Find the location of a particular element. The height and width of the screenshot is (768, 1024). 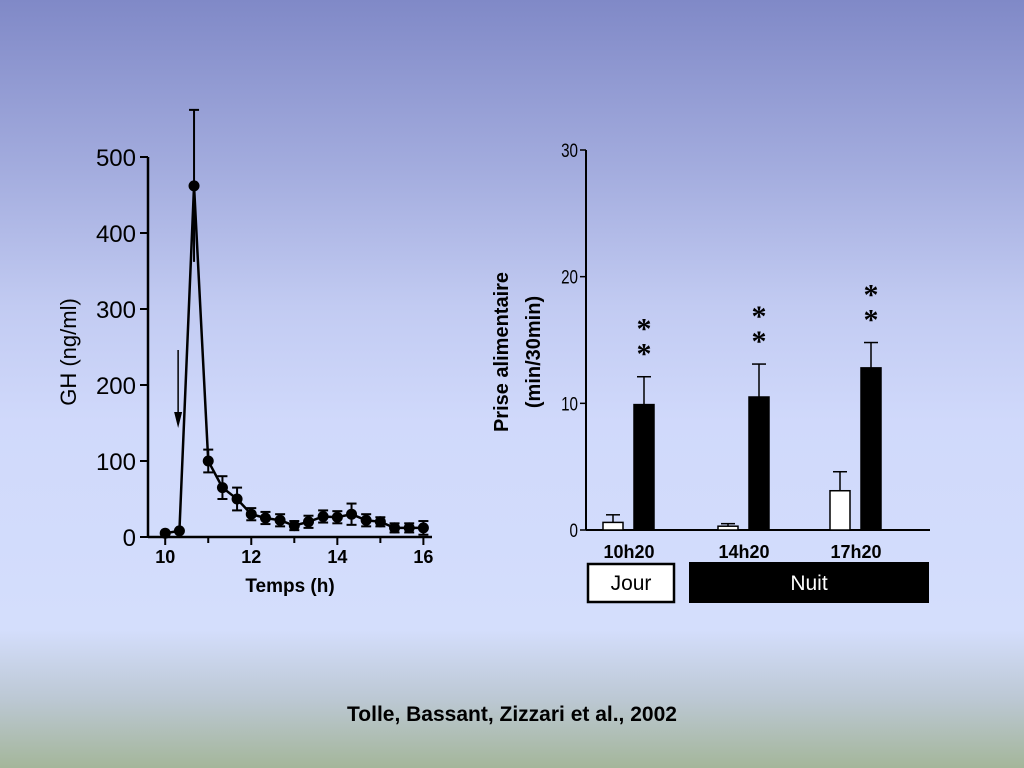

citation: Tolle, Bassant, Zizzari et al., 2002 is located at coordinates (512, 714).